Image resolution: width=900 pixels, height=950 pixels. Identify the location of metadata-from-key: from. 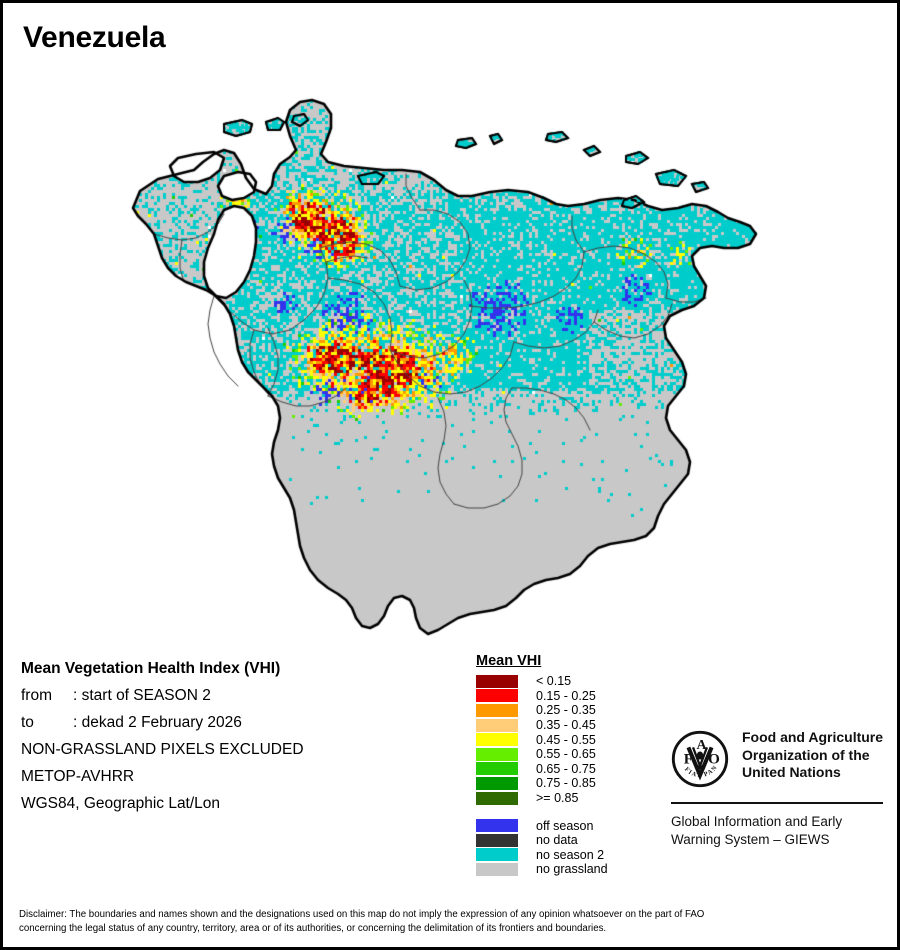
(36, 695).